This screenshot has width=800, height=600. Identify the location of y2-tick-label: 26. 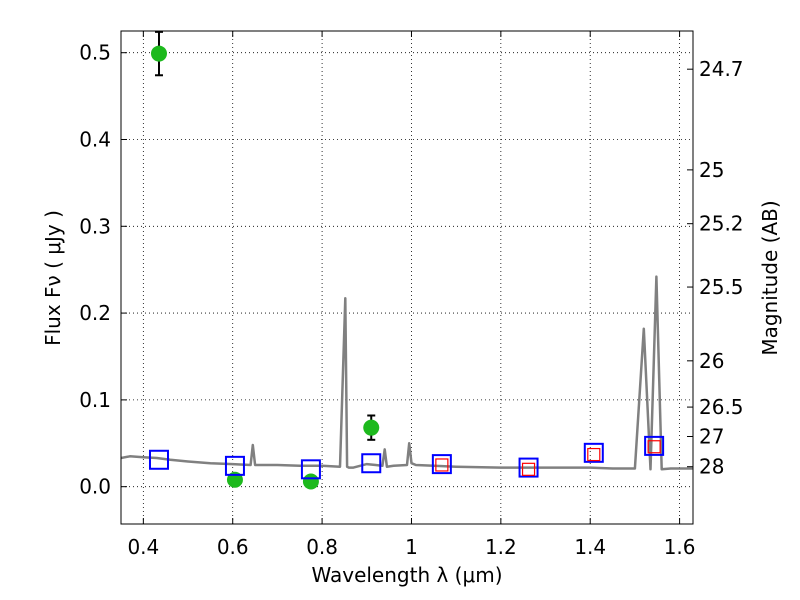
(711, 361).